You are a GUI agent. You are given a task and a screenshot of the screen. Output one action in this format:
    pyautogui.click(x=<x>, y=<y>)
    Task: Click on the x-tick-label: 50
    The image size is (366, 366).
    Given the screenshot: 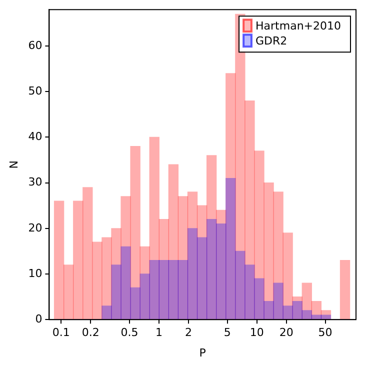 What is the action you would take?
    pyautogui.click(x=325, y=333)
    